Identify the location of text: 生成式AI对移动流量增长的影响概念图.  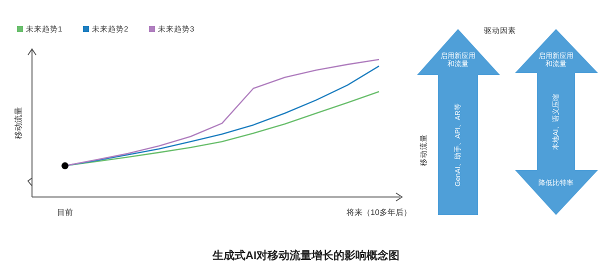
(306, 255).